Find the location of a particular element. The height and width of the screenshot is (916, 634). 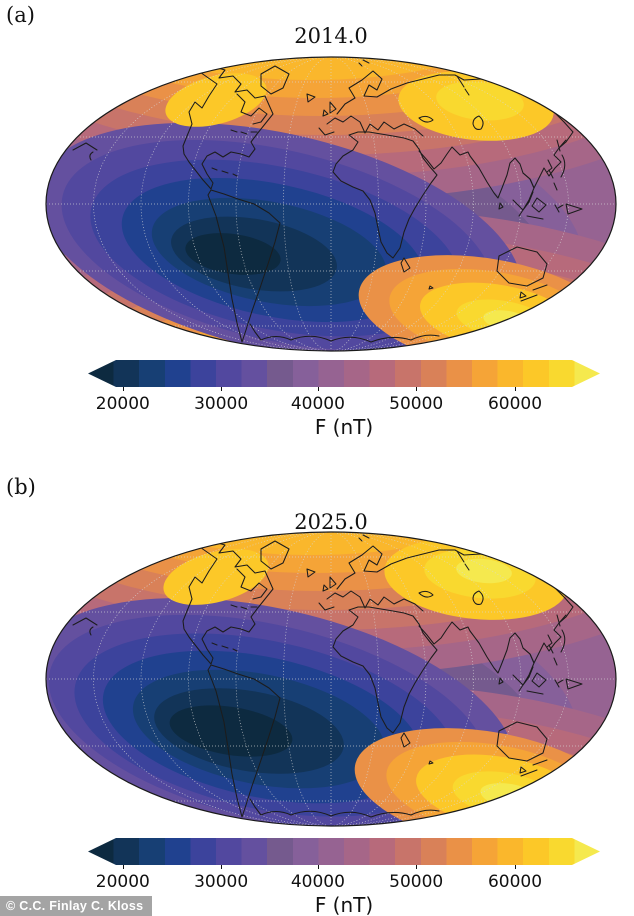

panel-a-label: (a) is located at coordinates (20, 15).